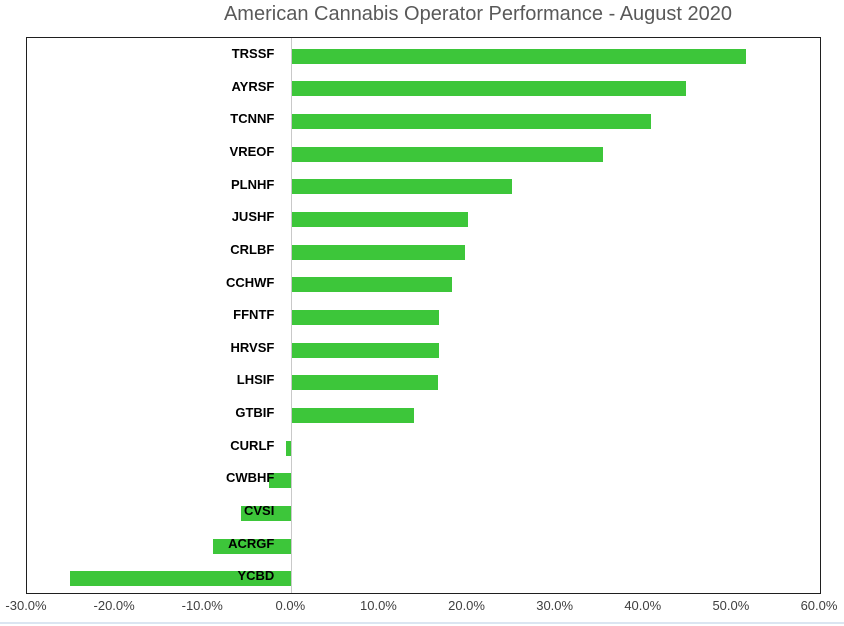 The height and width of the screenshot is (626, 844). I want to click on x-tick-label: 20.0%, so click(466, 605).